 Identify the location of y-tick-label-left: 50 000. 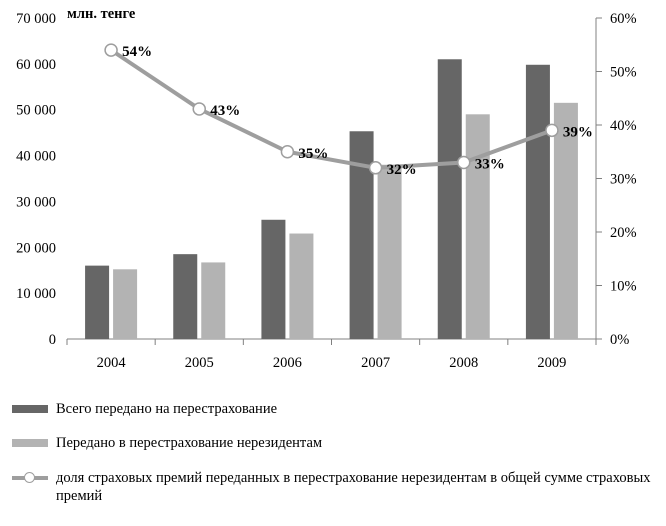
(36, 111).